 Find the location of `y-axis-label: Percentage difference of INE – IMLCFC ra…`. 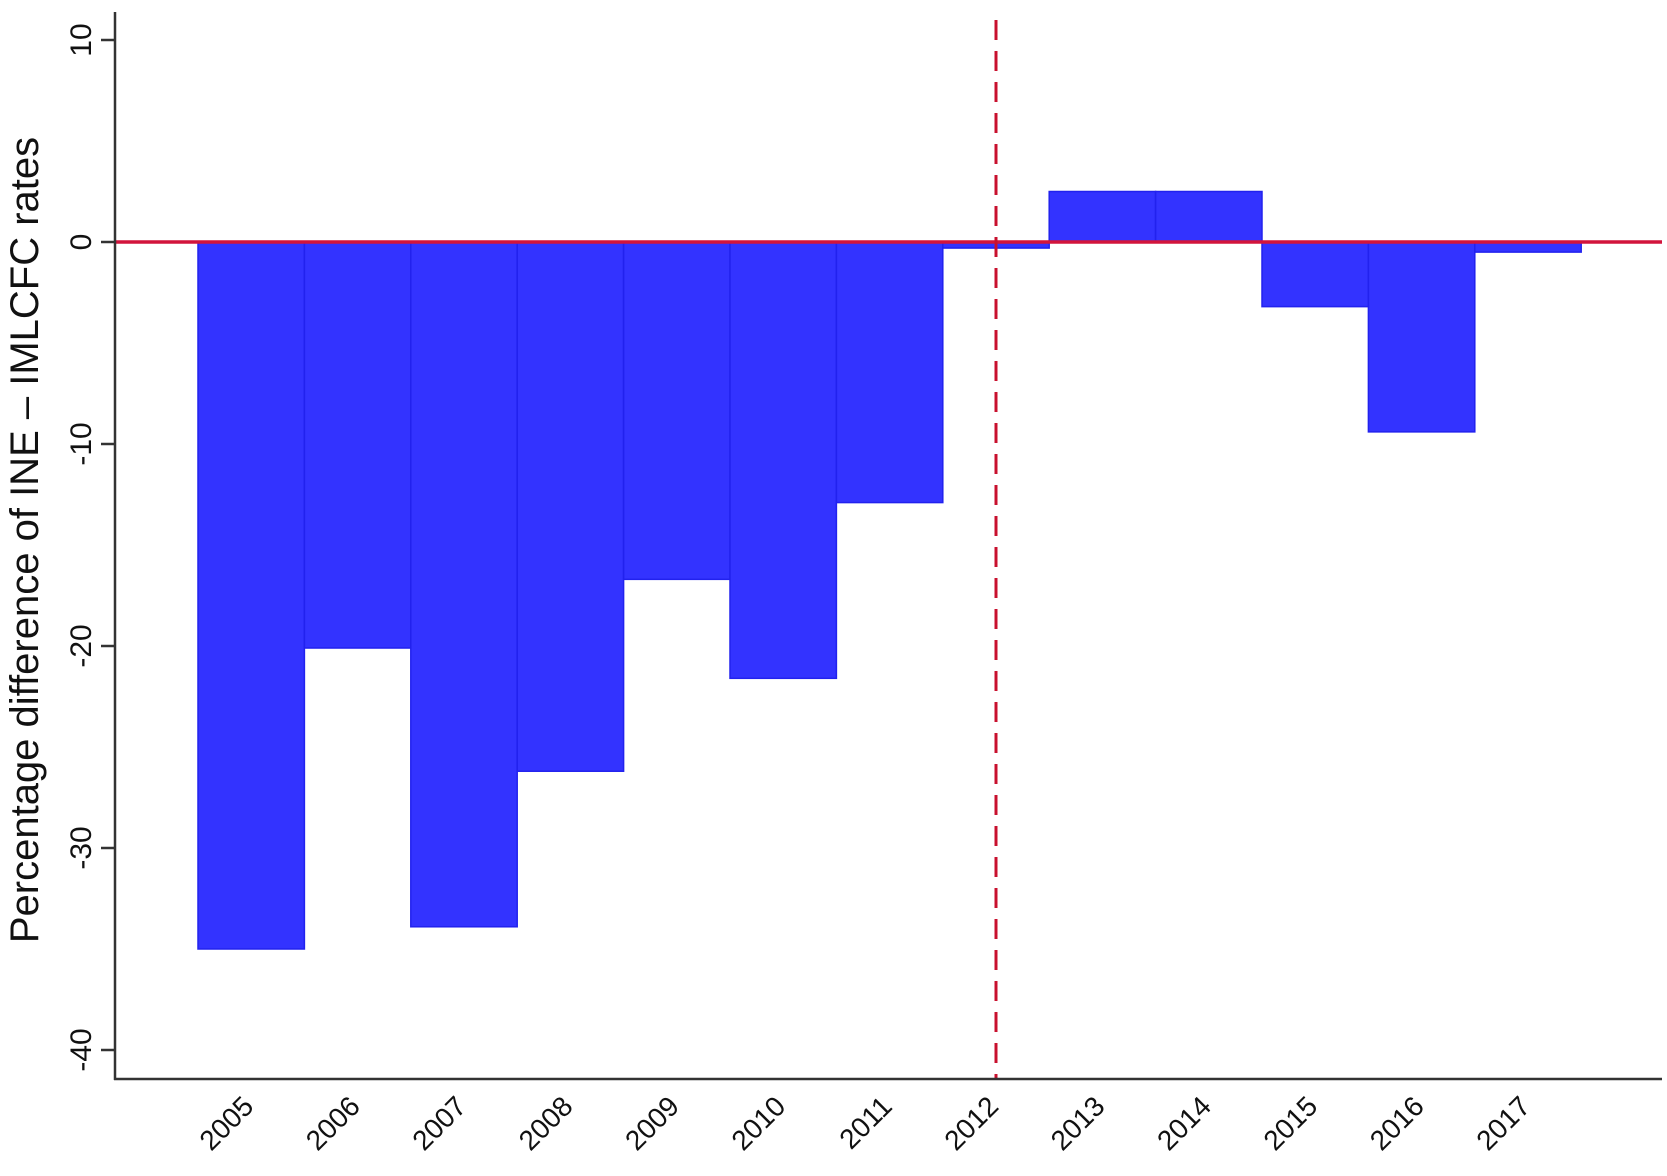

y-axis-label: Percentage difference of INE – IMLCFC ra… is located at coordinates (25, 540).